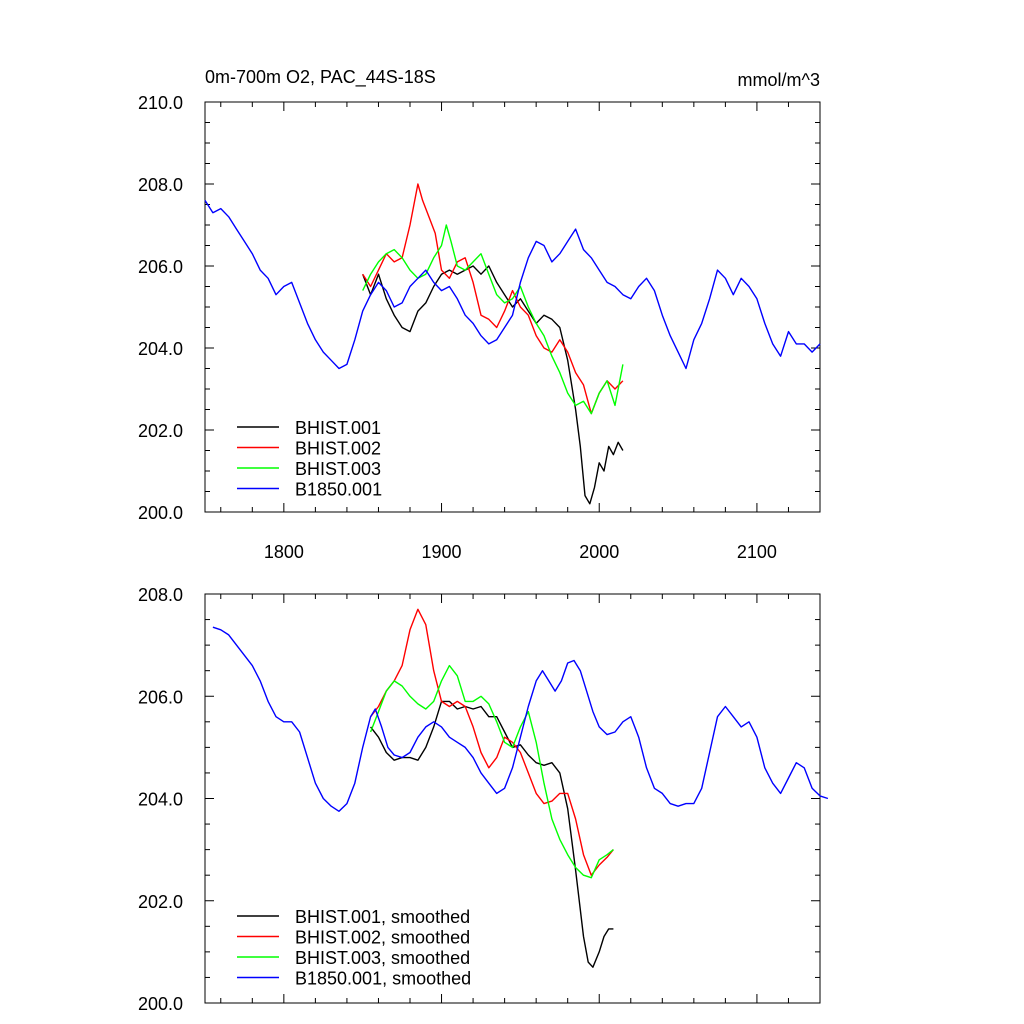 The height and width of the screenshot is (1024, 1024). I want to click on legend-label: BHIST.001, smoothed, so click(382, 917).